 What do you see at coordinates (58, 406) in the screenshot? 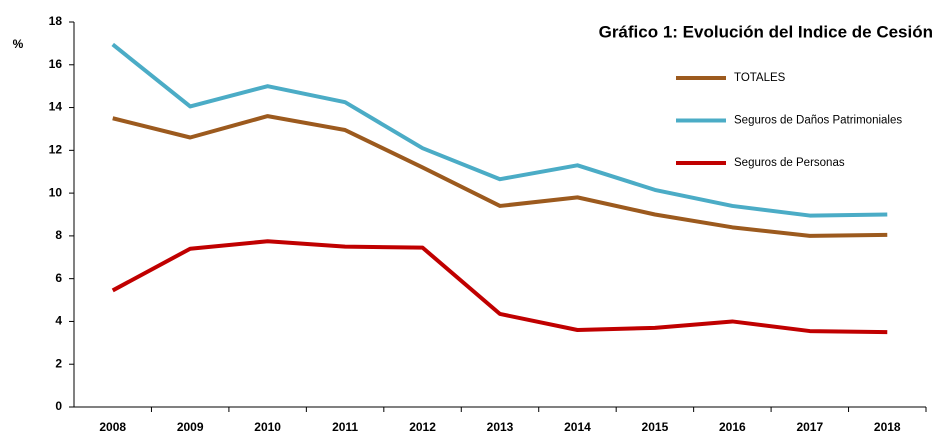
I see `y-tick-label: 0` at bounding box center [58, 406].